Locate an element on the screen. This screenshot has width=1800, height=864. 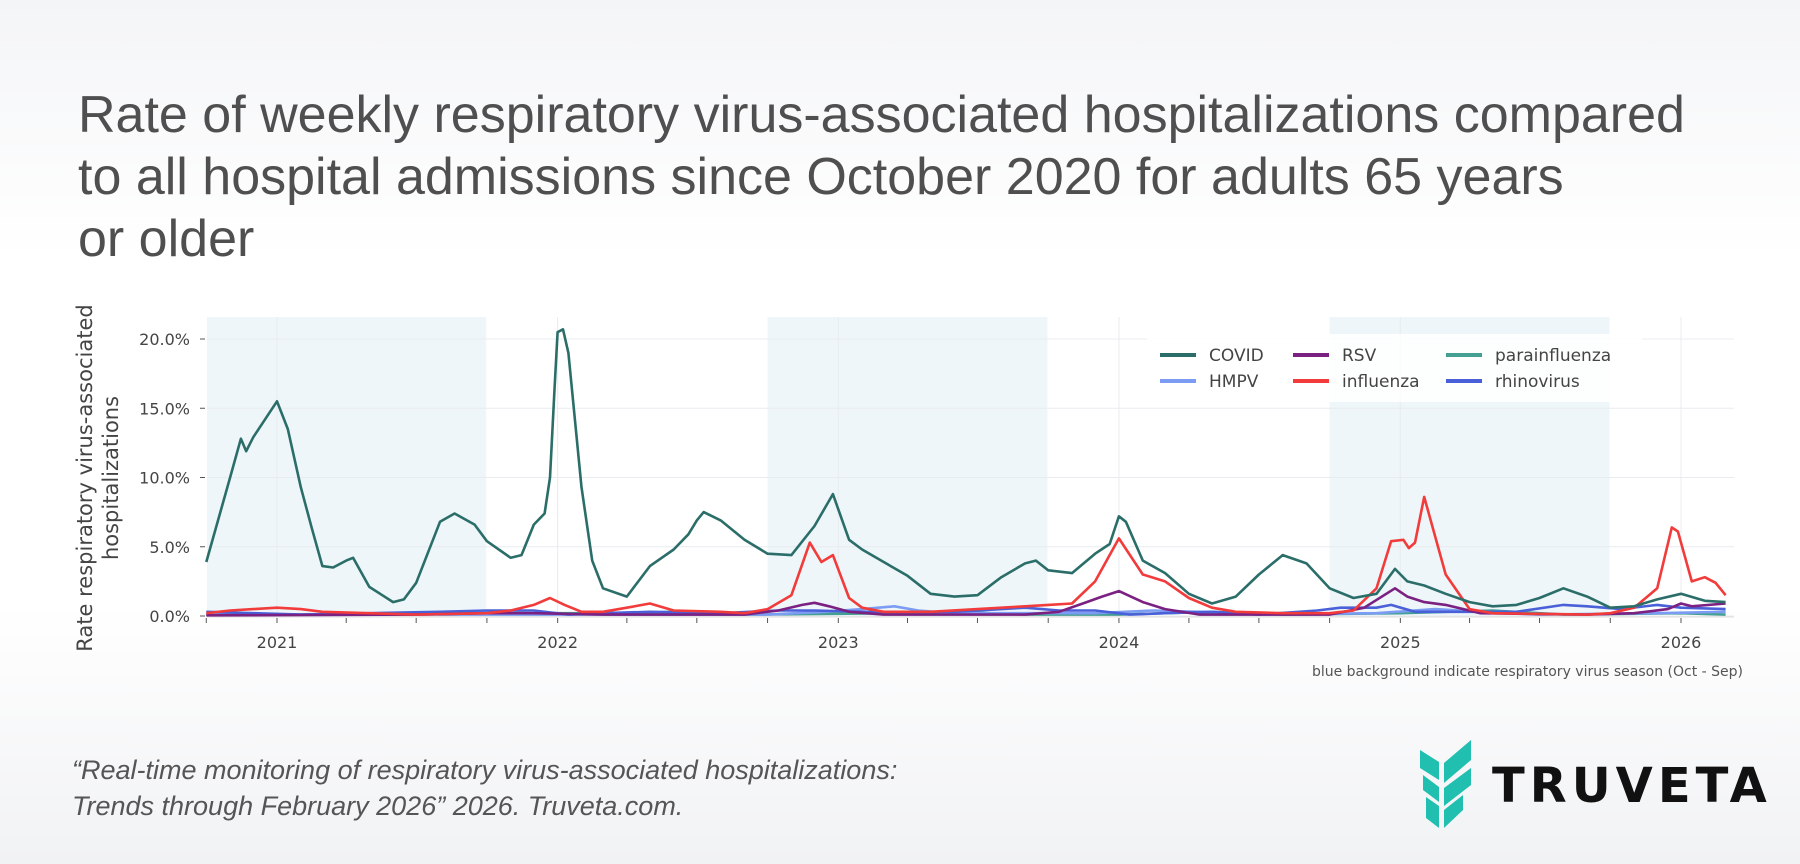
legend-label: RSV is located at coordinates (1359, 356).